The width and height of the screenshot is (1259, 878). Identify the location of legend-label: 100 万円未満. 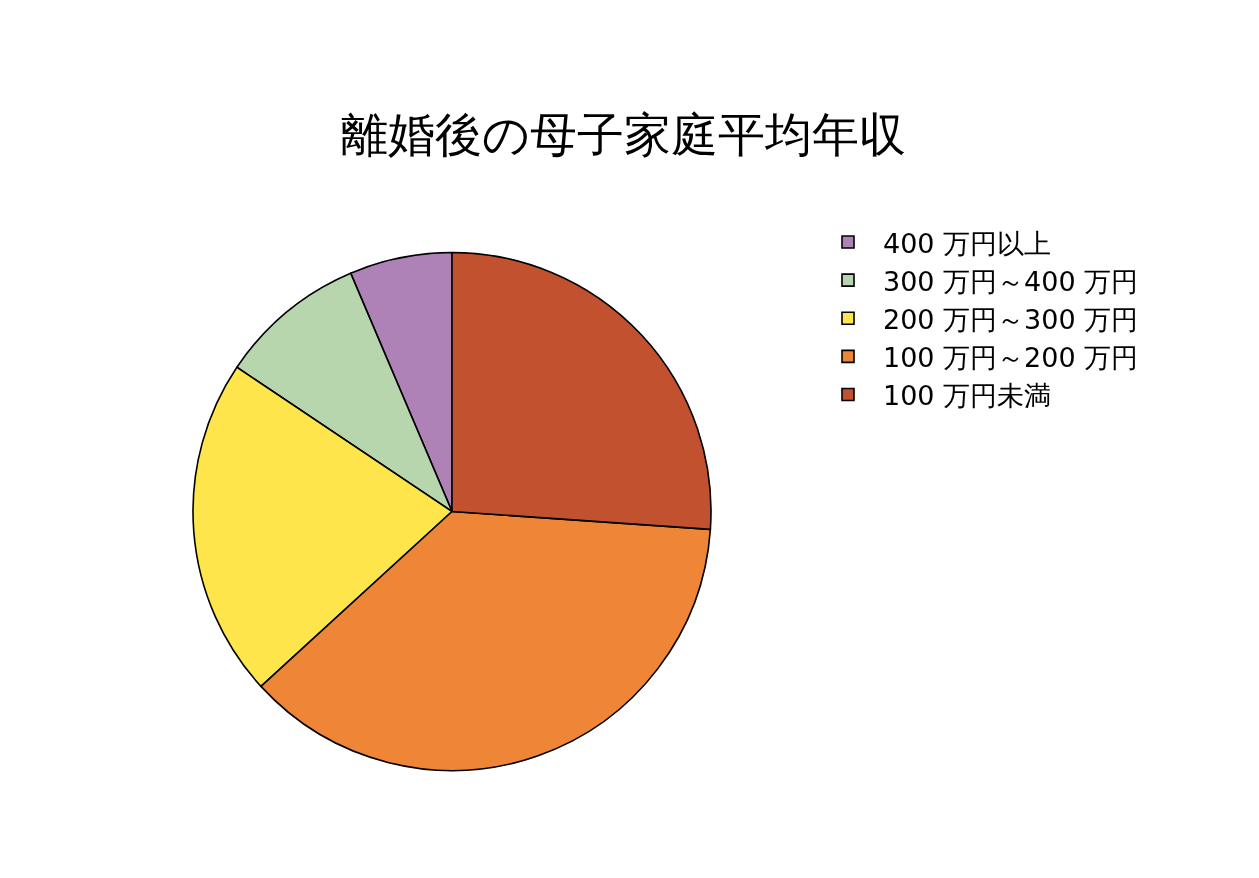
(967, 395).